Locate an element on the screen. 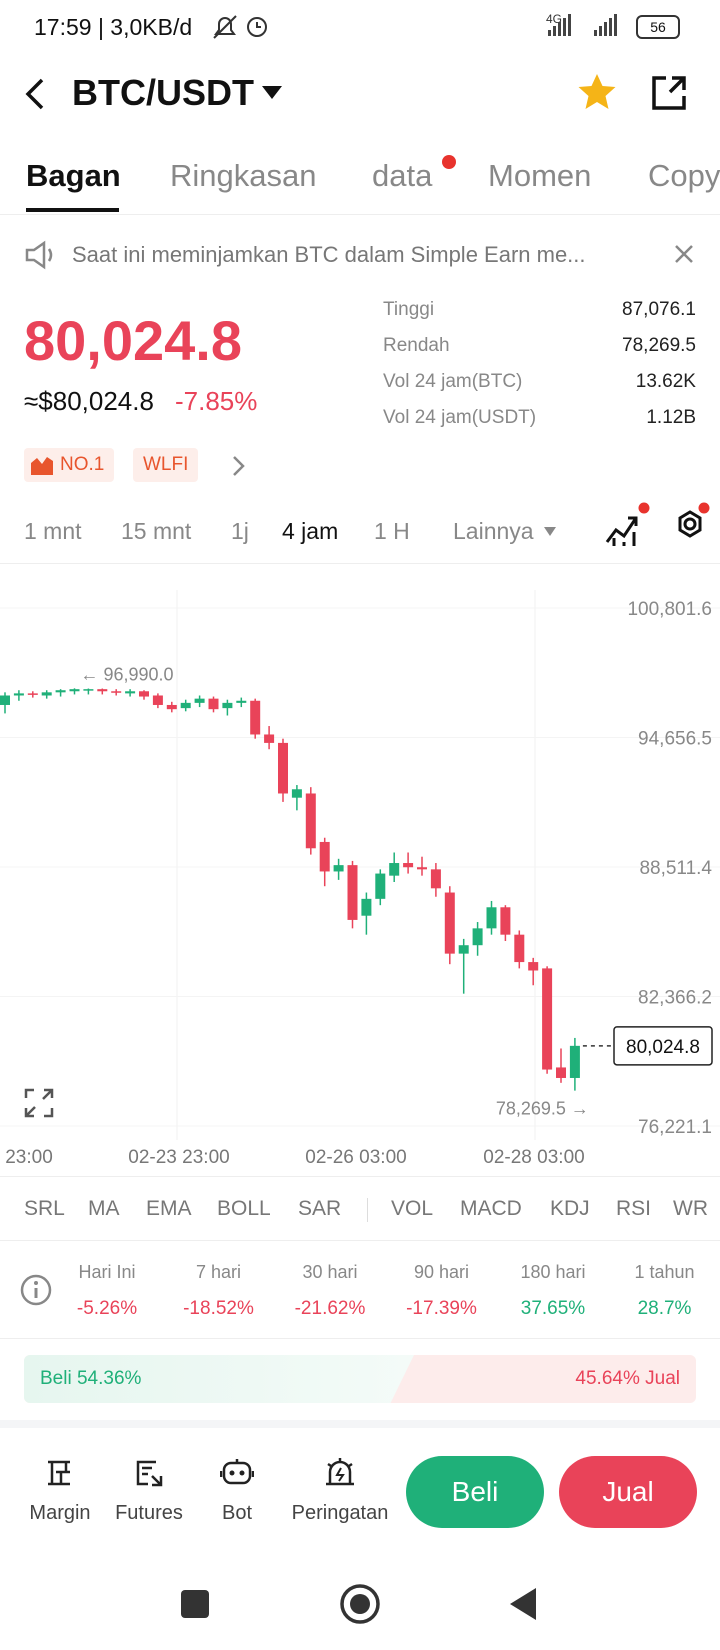  indicator: WR is located at coordinates (690, 1208).